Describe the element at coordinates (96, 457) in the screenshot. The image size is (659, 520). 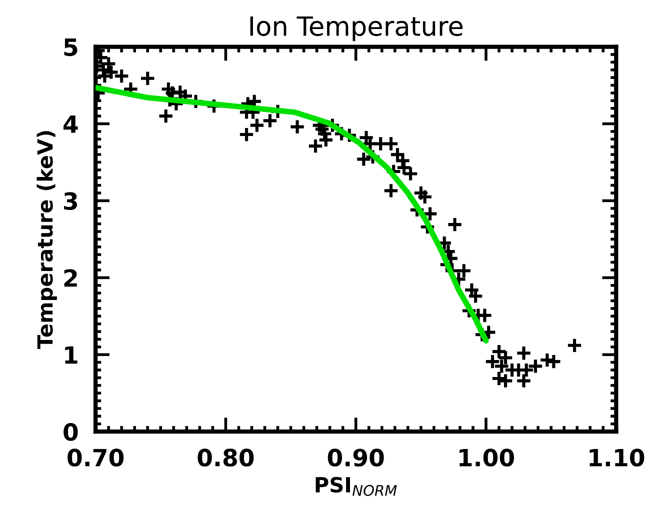
I see `x-tick-label: 0.70` at that location.